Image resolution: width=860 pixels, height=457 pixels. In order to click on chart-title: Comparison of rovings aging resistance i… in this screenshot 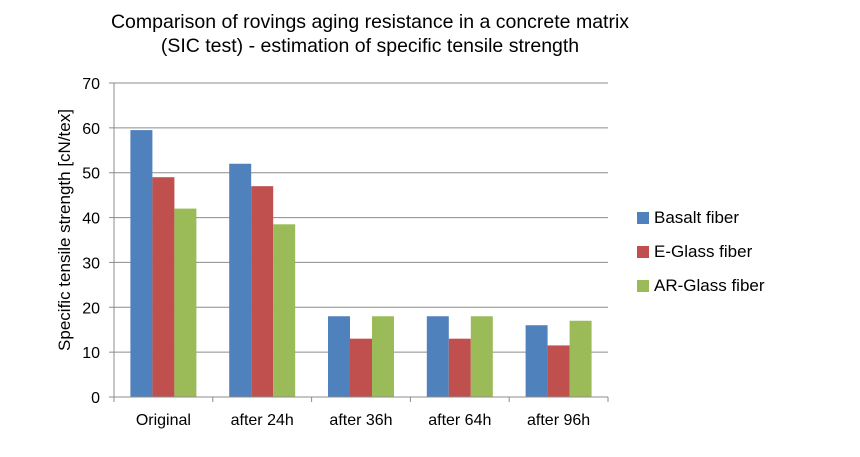, I will do `click(370, 34)`.